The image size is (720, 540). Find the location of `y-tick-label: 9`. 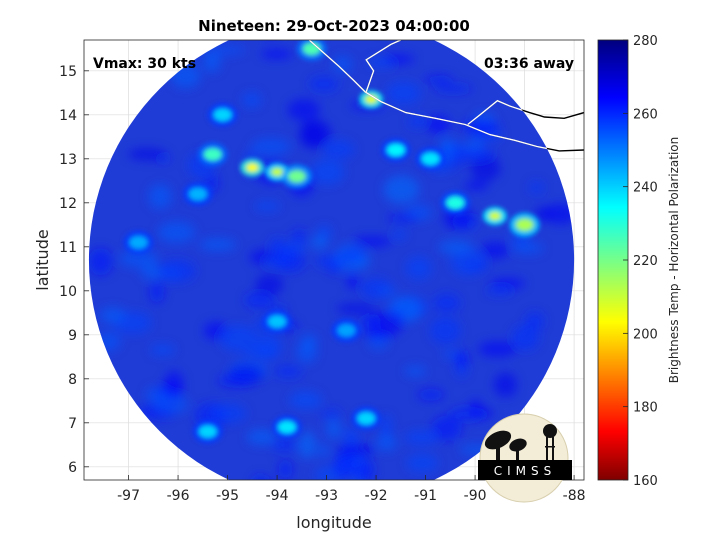

y-tick-label: 9 is located at coordinates (72, 336).